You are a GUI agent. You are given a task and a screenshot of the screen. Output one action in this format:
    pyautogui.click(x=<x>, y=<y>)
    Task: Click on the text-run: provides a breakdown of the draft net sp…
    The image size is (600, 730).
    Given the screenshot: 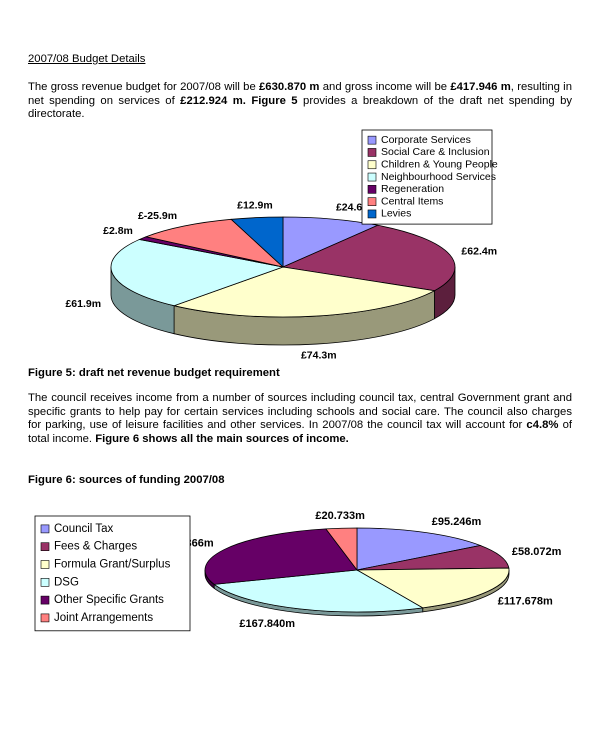 What is the action you would take?
    pyautogui.click(x=300, y=107)
    